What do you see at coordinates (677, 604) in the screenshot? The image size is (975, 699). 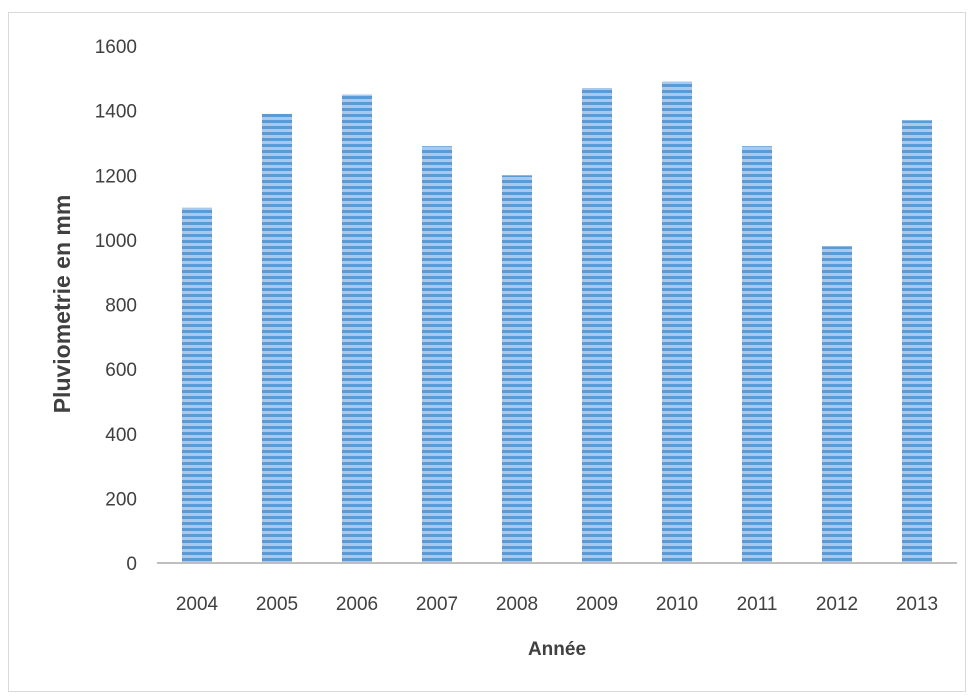 I see `x-tick-label: 2010` at bounding box center [677, 604].